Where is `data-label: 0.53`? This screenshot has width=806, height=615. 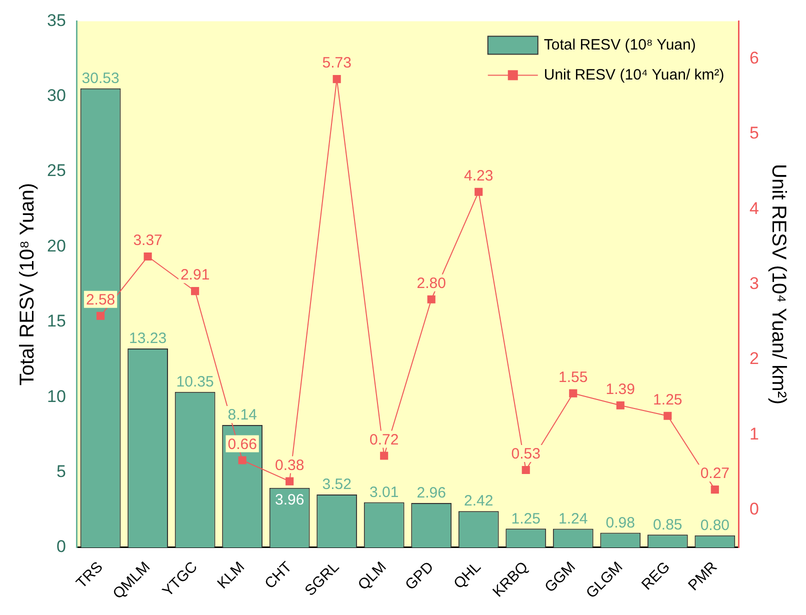 data-label: 0.53 is located at coordinates (525, 454).